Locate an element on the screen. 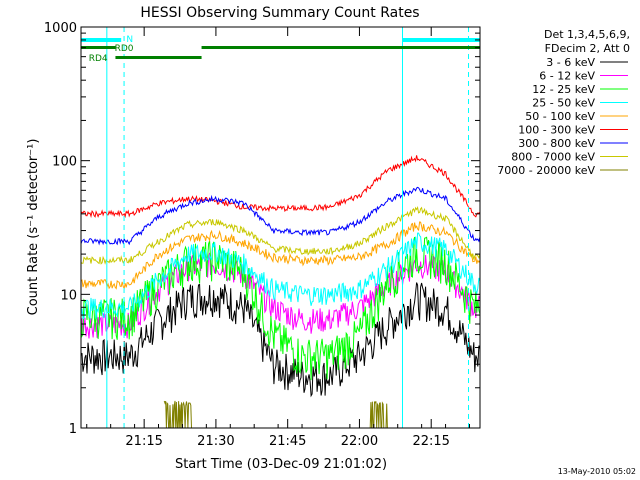 Image resolution: width=640 pixels, height=480 pixels. date-stamp: 13-May-2010 05:02 is located at coordinates (597, 471).